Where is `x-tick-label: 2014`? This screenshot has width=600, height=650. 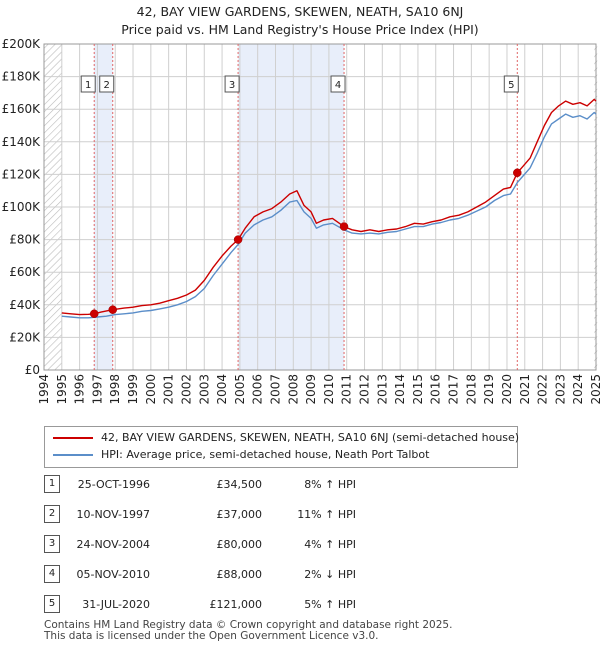
x-tick-label: 2014 is located at coordinates (400, 389).